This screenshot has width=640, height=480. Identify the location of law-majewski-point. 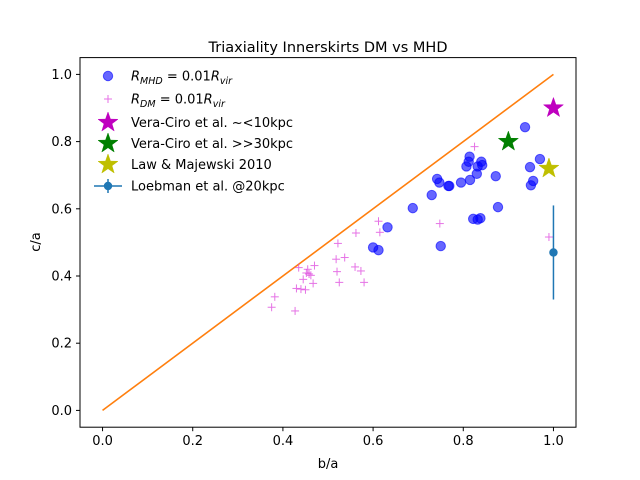
(549, 167).